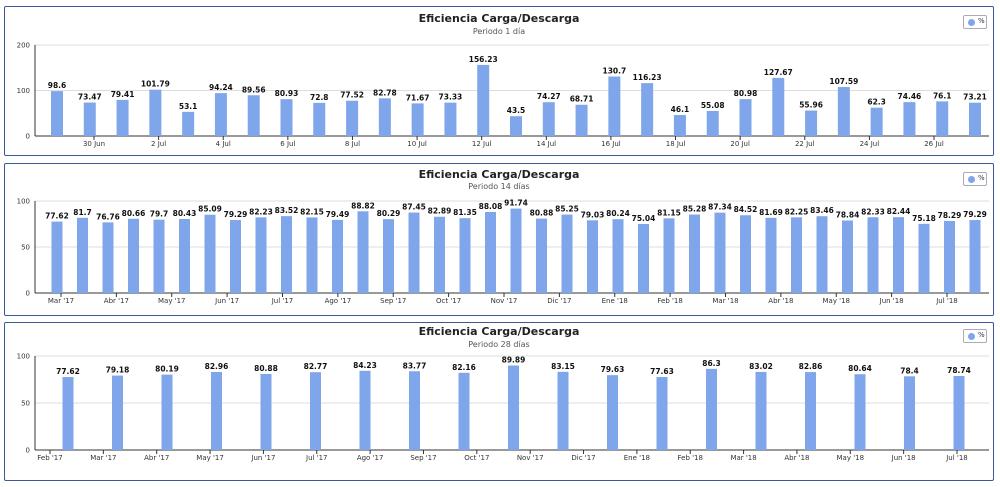 Image resolution: width=1000 pixels, height=487 pixels. I want to click on x-tick-label: Feb '17, so click(49, 458).